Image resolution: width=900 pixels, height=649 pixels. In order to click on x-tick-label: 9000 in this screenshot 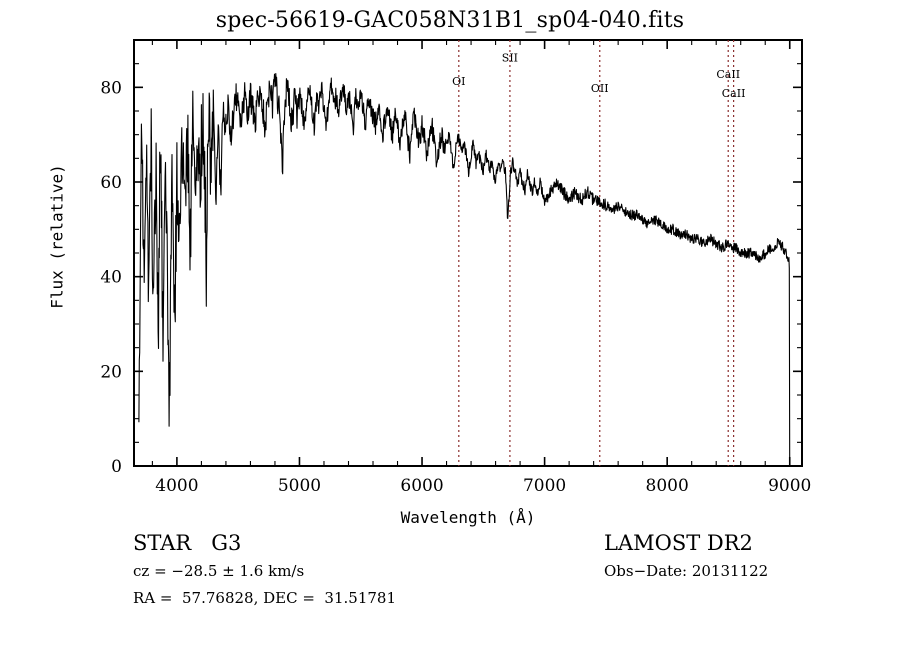, I will do `click(789, 486)`.